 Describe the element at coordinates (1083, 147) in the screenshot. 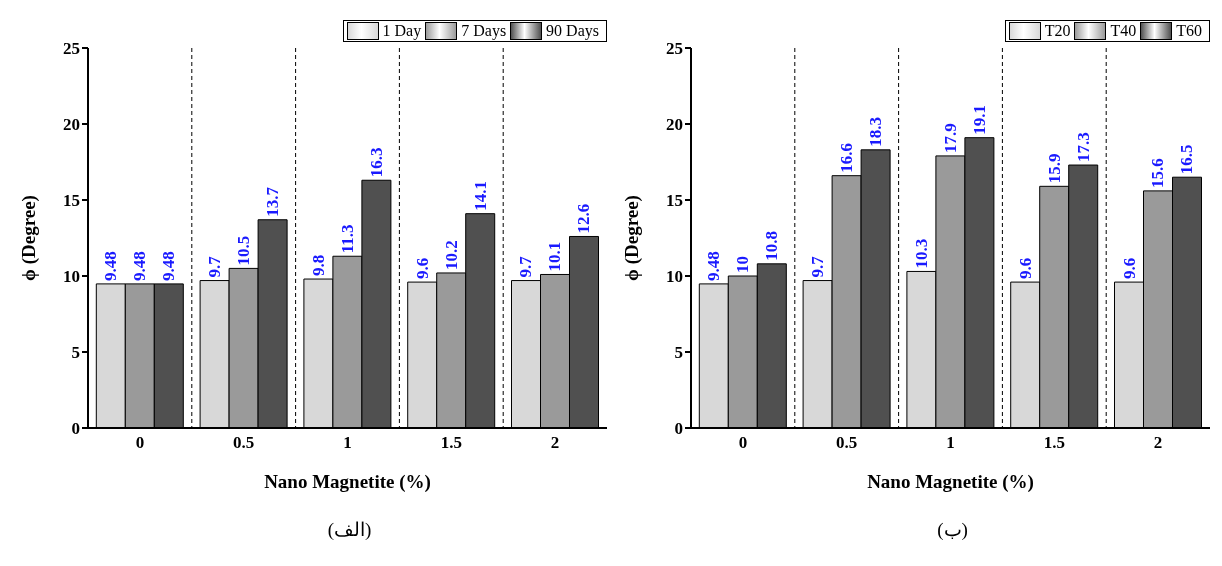

I see `data-label: 17.3` at that location.